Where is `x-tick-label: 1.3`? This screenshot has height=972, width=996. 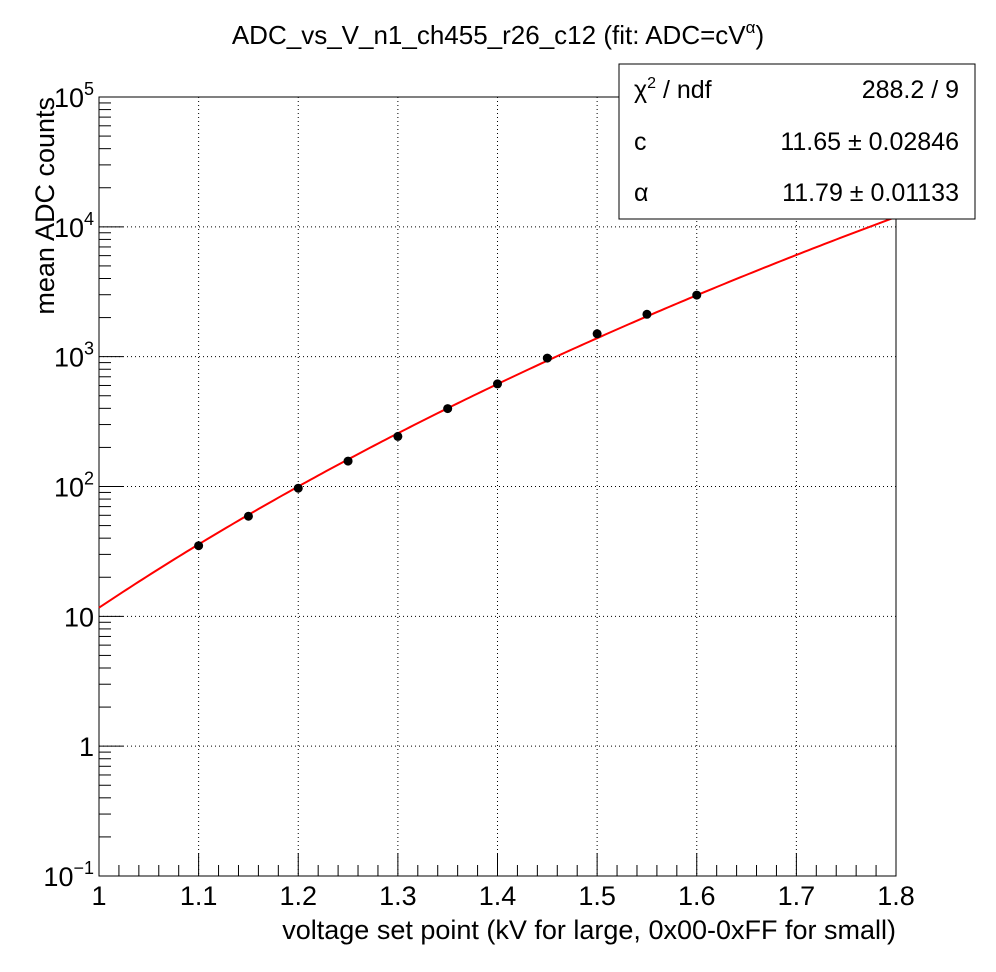 x-tick-label: 1.3 is located at coordinates (398, 896).